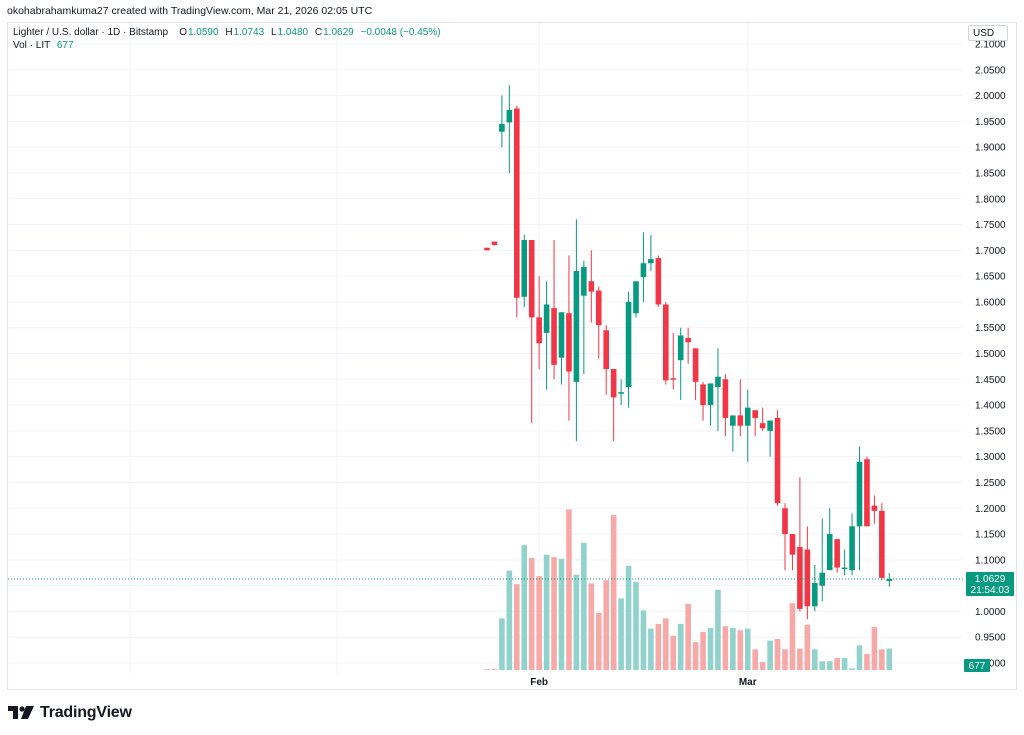  I want to click on volume-label: Vol · LIT, so click(32, 45).